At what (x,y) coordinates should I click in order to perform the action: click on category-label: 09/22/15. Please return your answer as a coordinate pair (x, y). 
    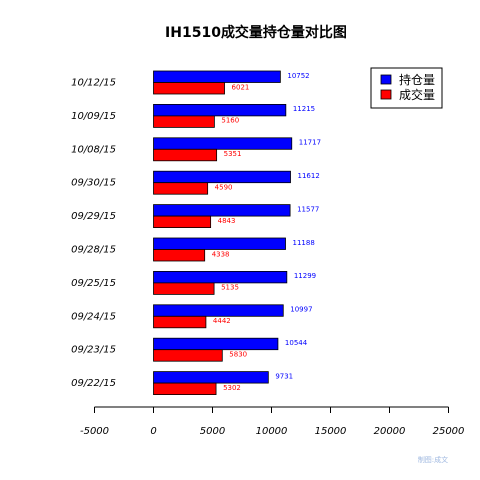
    Looking at the image, I should click on (93, 383).